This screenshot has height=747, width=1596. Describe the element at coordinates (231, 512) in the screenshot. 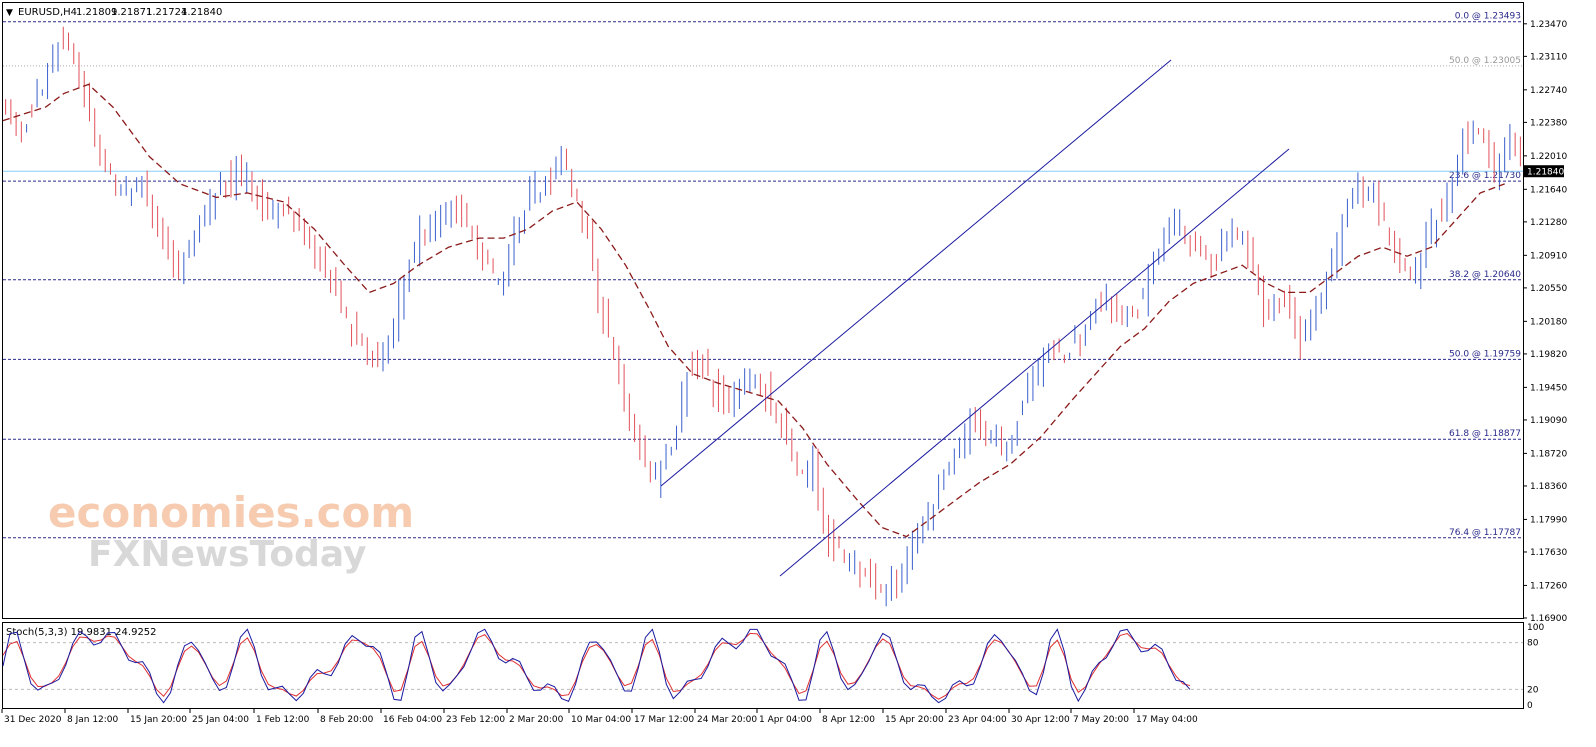

I see `watermark-brand: economies.com` at that location.